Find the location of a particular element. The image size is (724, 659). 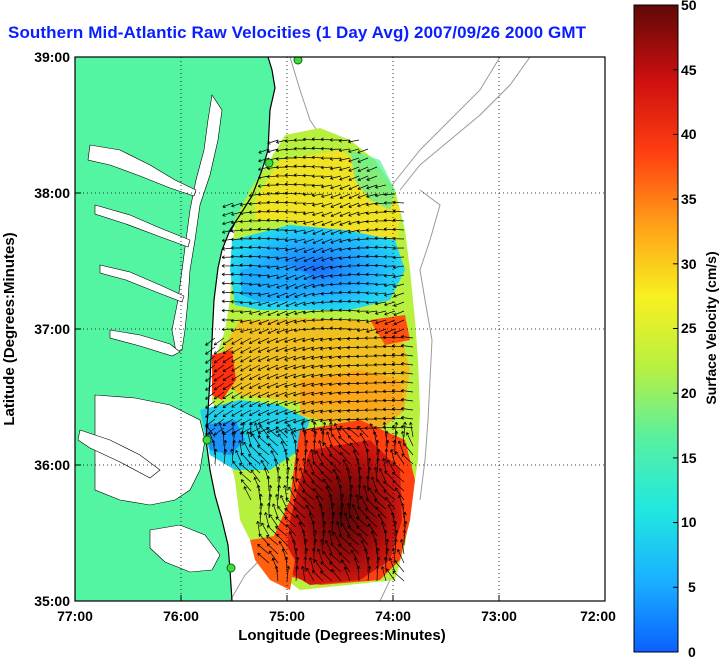

y-tick-label: 35:00 is located at coordinates (52, 601).